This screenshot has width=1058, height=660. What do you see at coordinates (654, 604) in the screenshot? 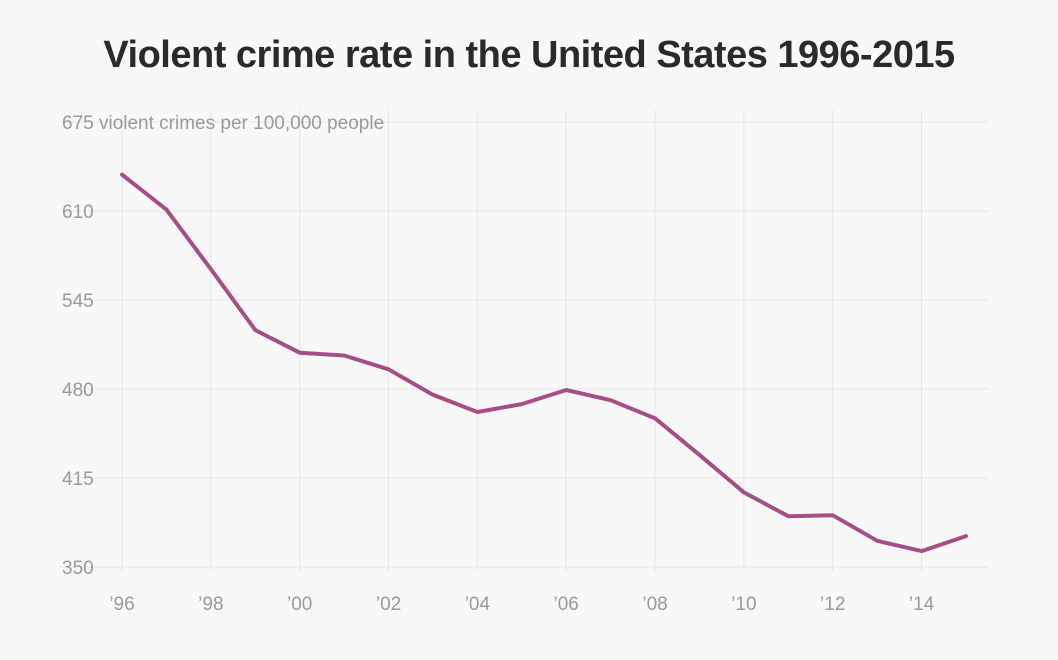
I see `x-tick-label: ’08` at bounding box center [654, 604].